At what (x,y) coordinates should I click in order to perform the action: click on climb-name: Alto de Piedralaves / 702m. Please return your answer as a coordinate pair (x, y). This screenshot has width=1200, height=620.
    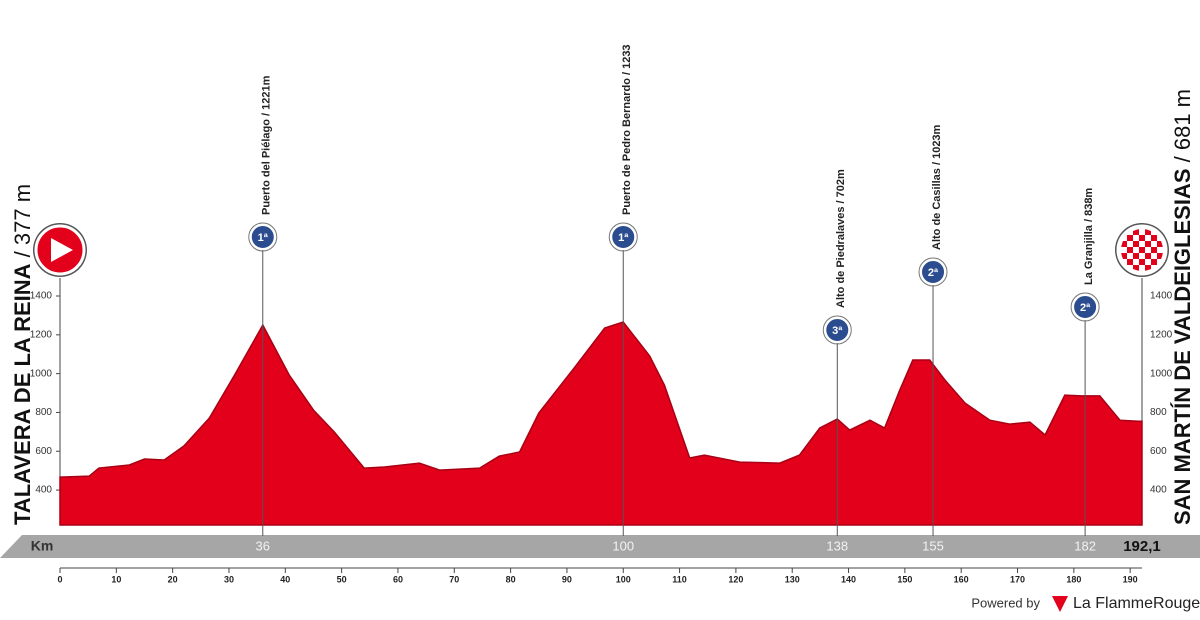
    Looking at the image, I should click on (841, 238).